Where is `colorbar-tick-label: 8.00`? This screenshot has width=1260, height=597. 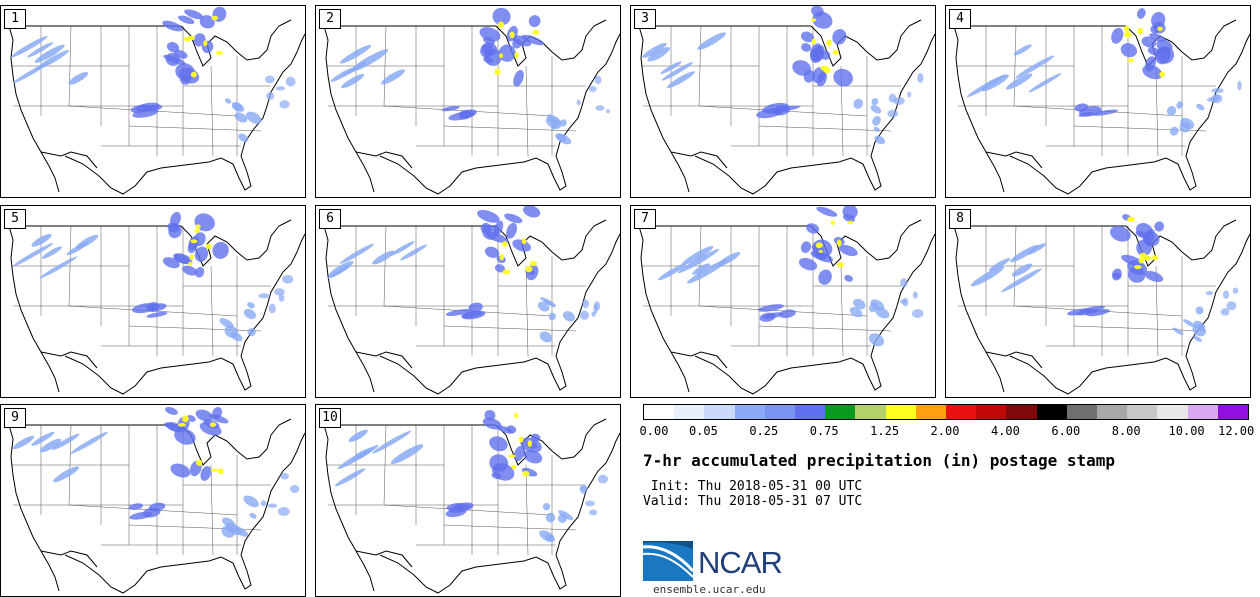
colorbar-tick-label: 8.00 is located at coordinates (1126, 431).